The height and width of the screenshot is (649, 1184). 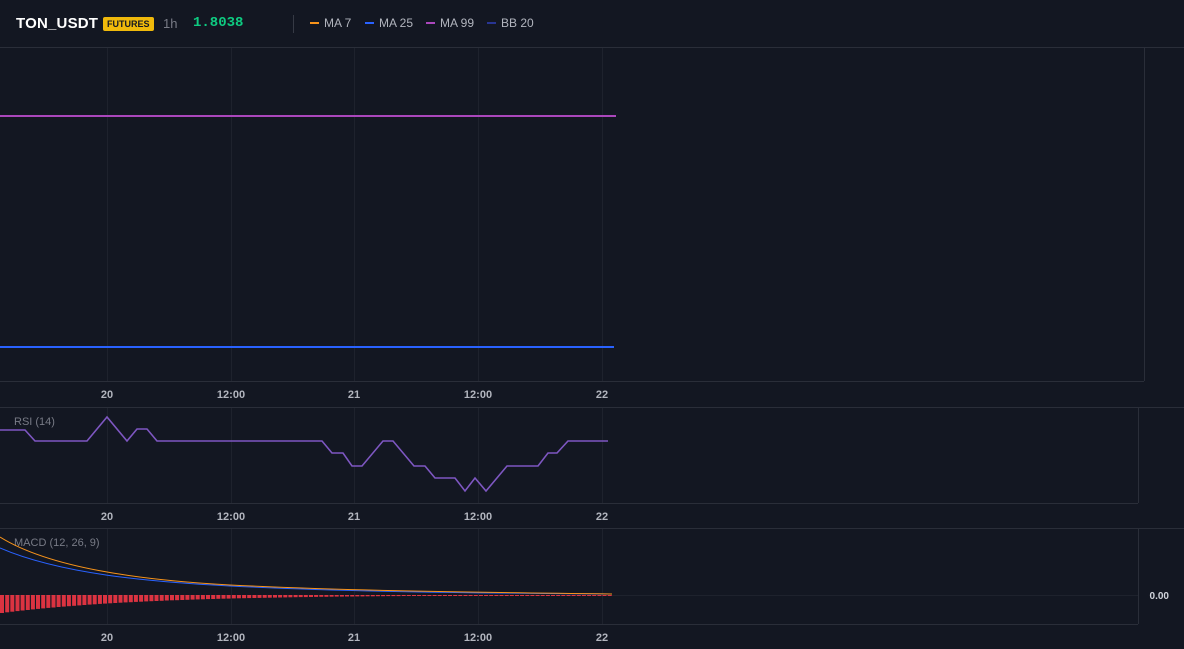 I want to click on macd-grid, so click(x=569, y=576).